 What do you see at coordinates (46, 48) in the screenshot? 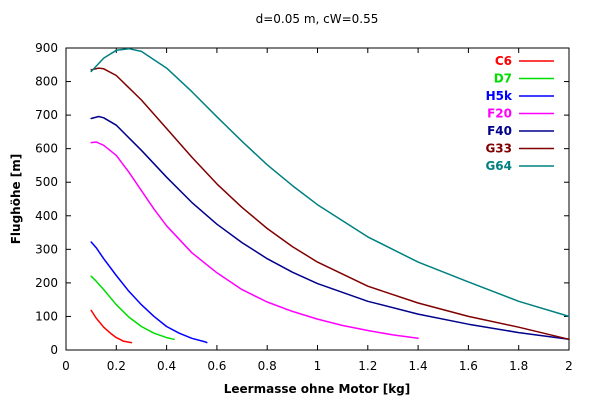
I see `y-tick-label: 900` at bounding box center [46, 48].